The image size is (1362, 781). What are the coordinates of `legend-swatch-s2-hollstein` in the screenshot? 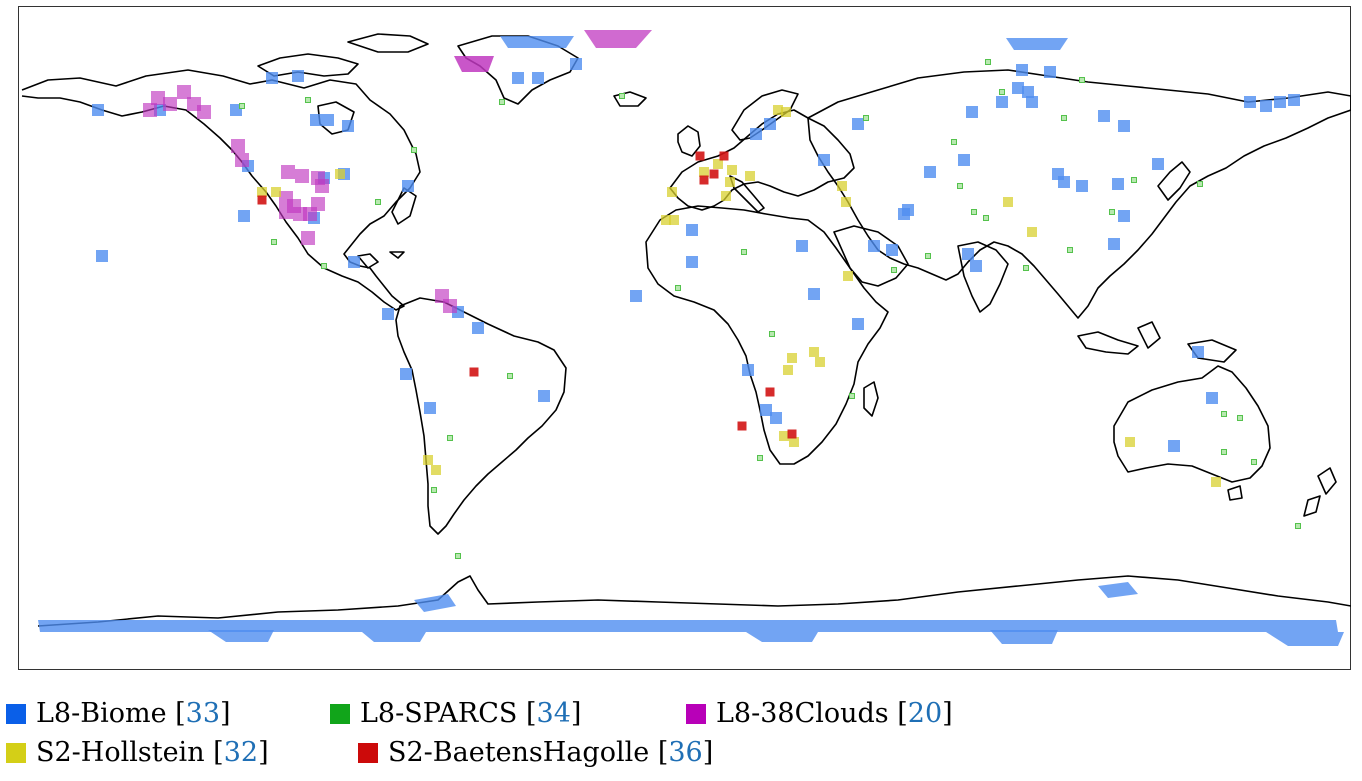 It's located at (16, 752).